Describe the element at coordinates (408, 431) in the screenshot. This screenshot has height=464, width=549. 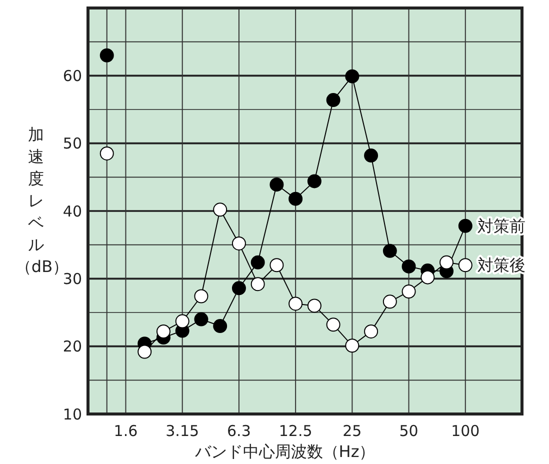
I see `x-tick-label: 50` at that location.